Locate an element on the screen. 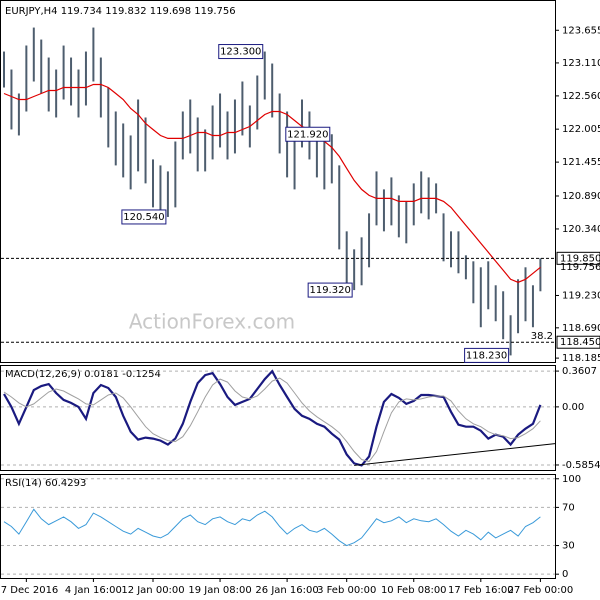  y-tick-label: 123.110 is located at coordinates (581, 63).